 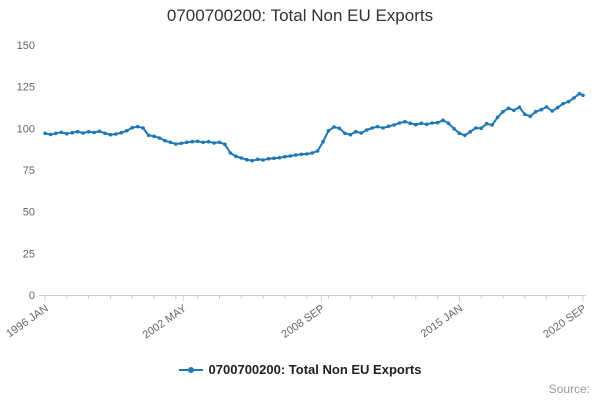 I want to click on svg-text: 50, so click(x=29, y=213).